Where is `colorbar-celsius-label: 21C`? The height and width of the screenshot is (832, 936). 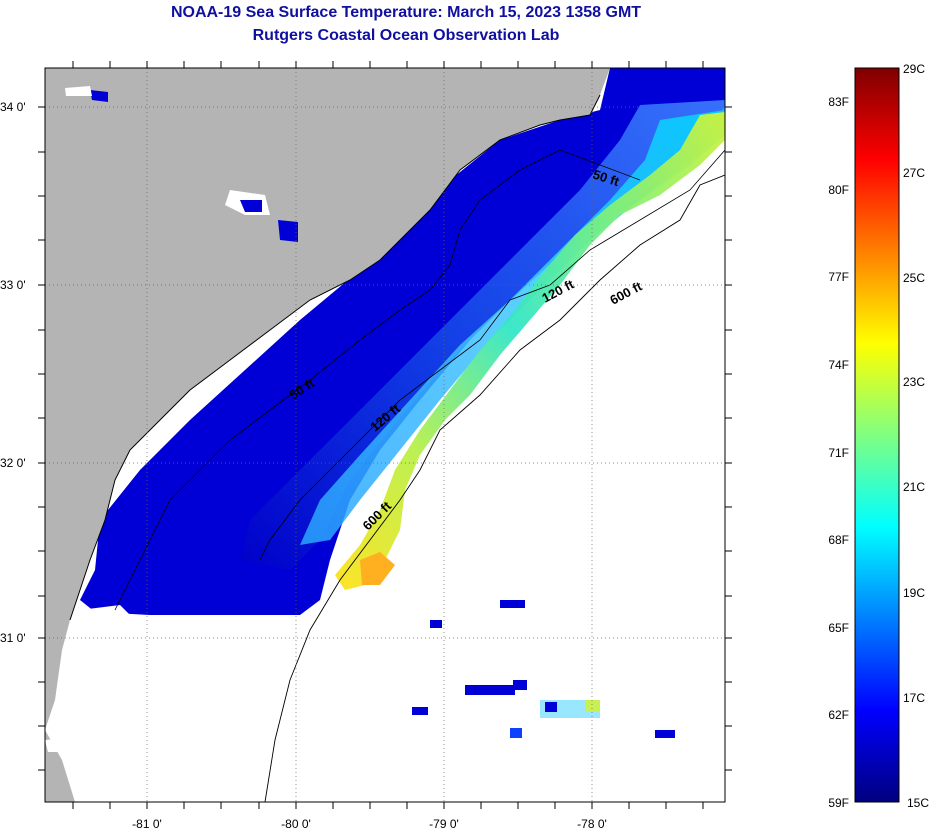
colorbar-celsius-label: 21C is located at coordinates (914, 487).